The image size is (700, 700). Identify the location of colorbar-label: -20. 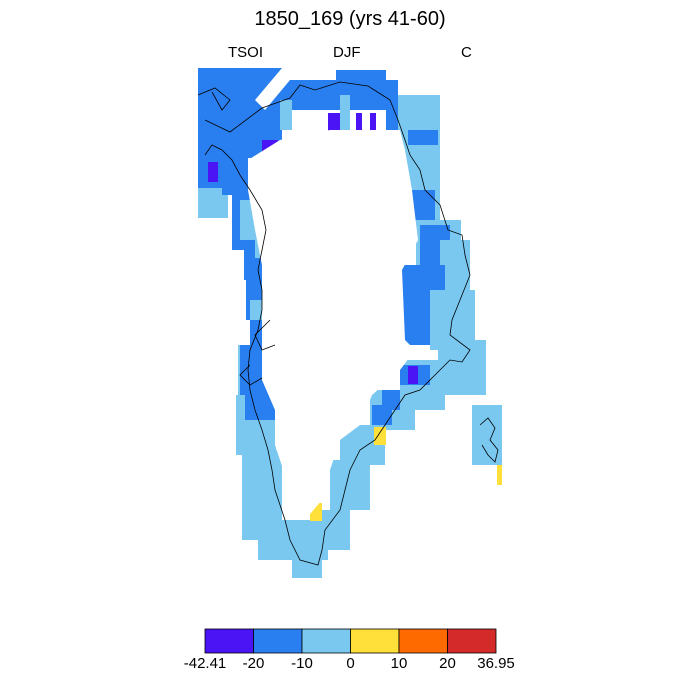
(253, 663).